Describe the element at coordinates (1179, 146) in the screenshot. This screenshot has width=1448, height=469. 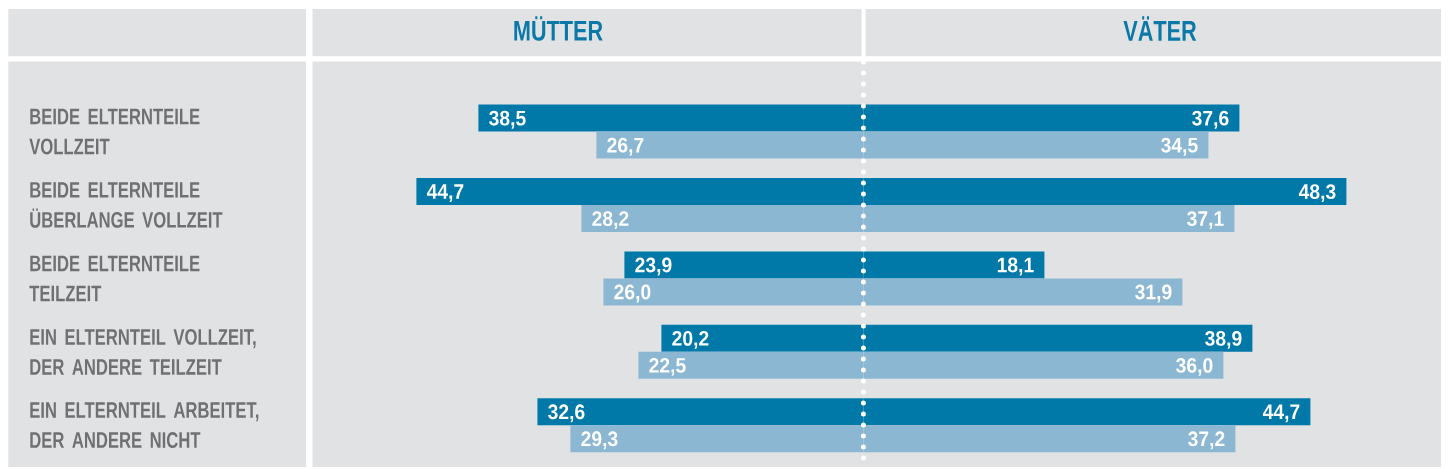
I see `data-label: 34,5` at that location.